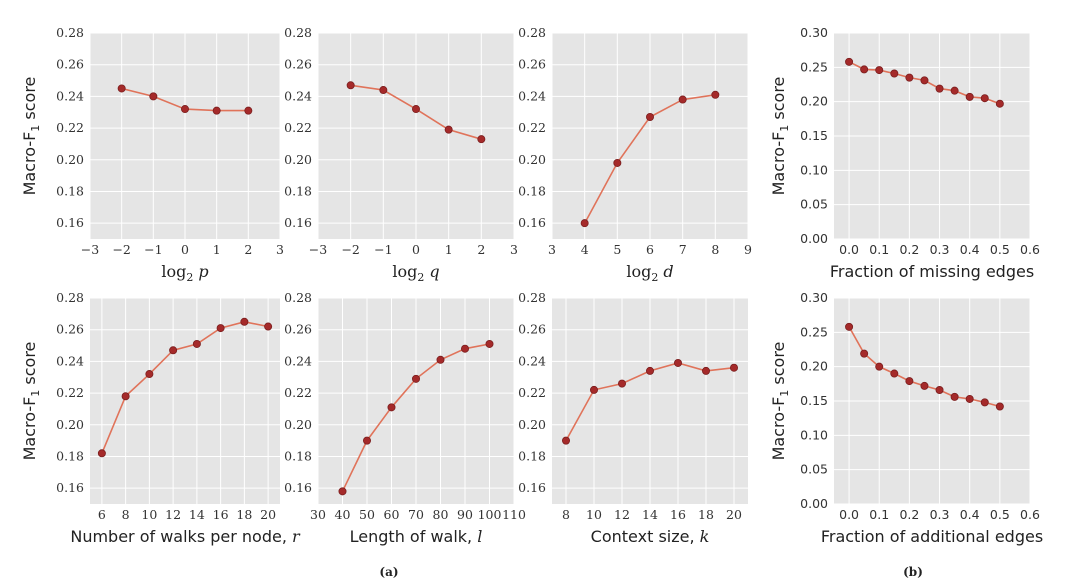 The height and width of the screenshot is (584, 1080). I want to click on subfigure-label-a: (a), so click(388, 572).